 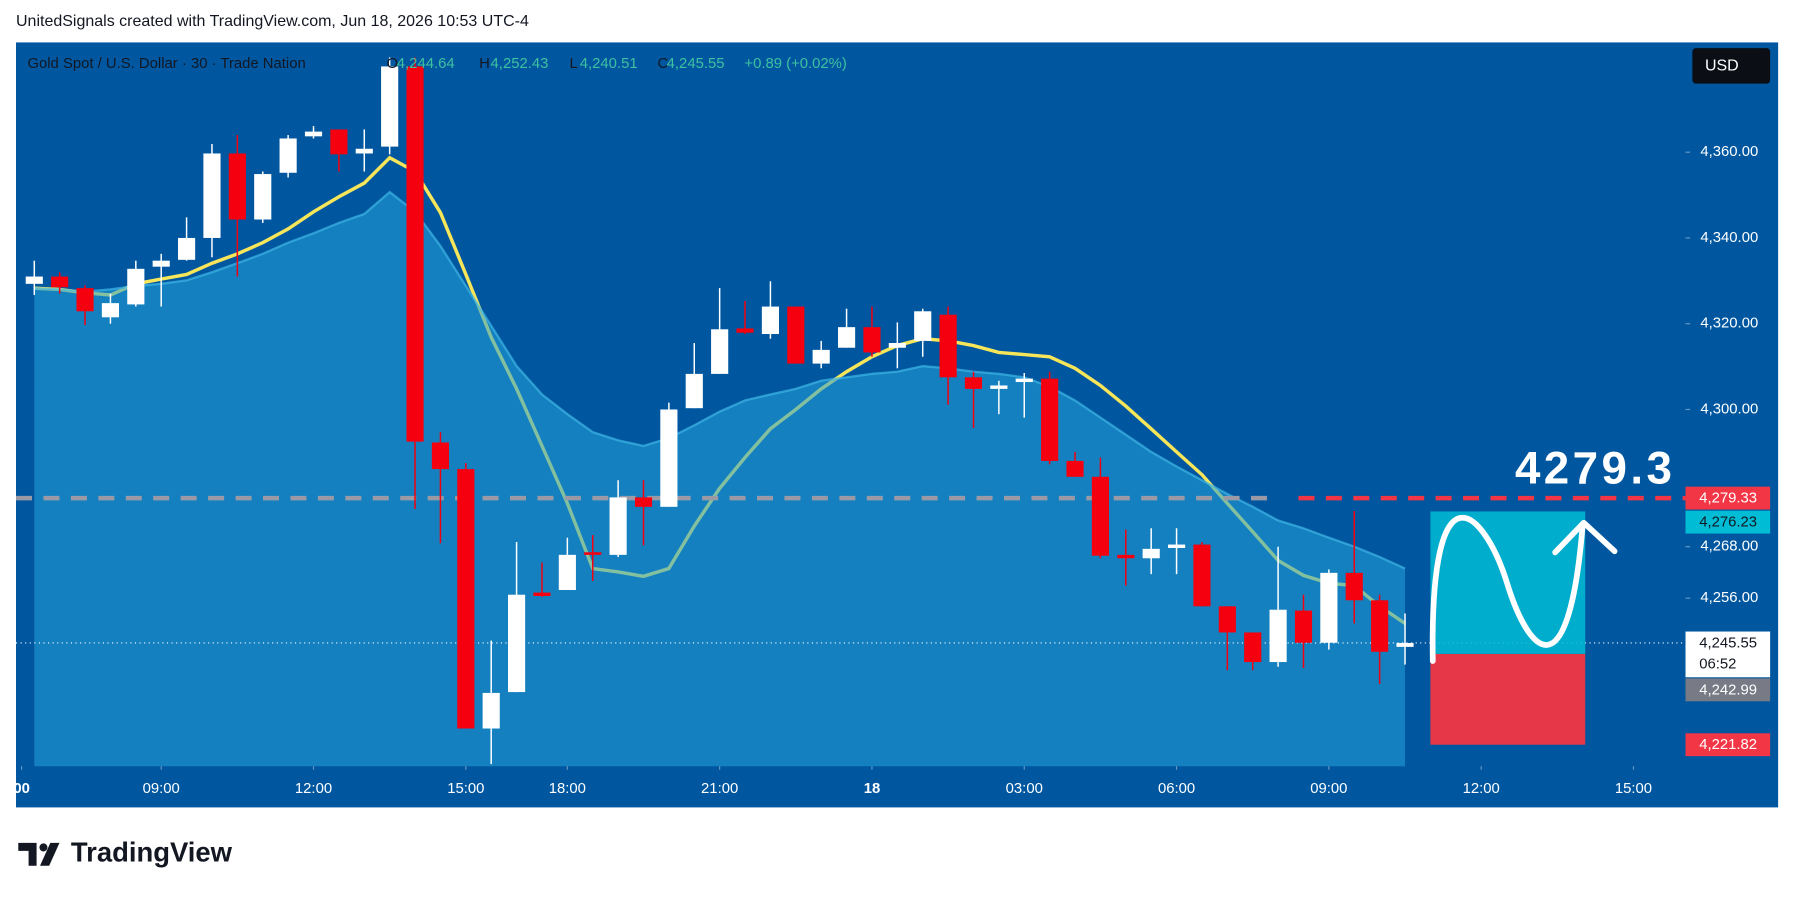 What do you see at coordinates (795, 64) in the screenshot?
I see `change: +0.89 (+0.02%)` at bounding box center [795, 64].